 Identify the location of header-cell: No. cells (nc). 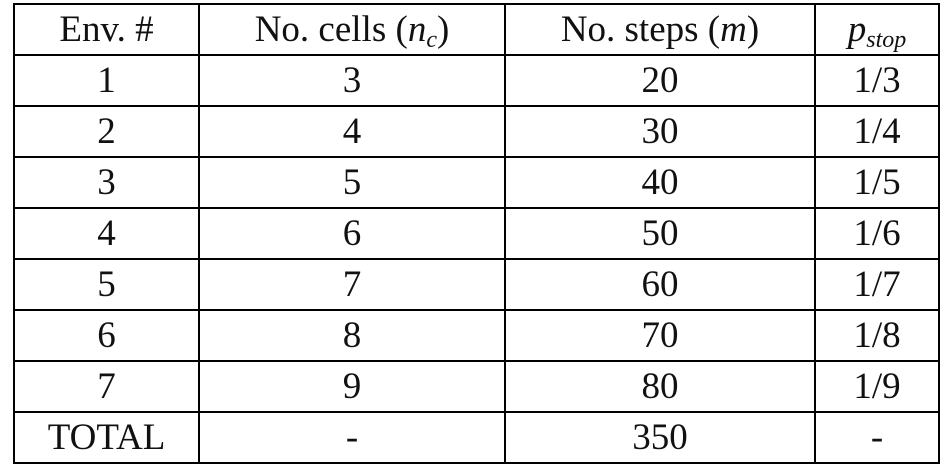
(352, 29).